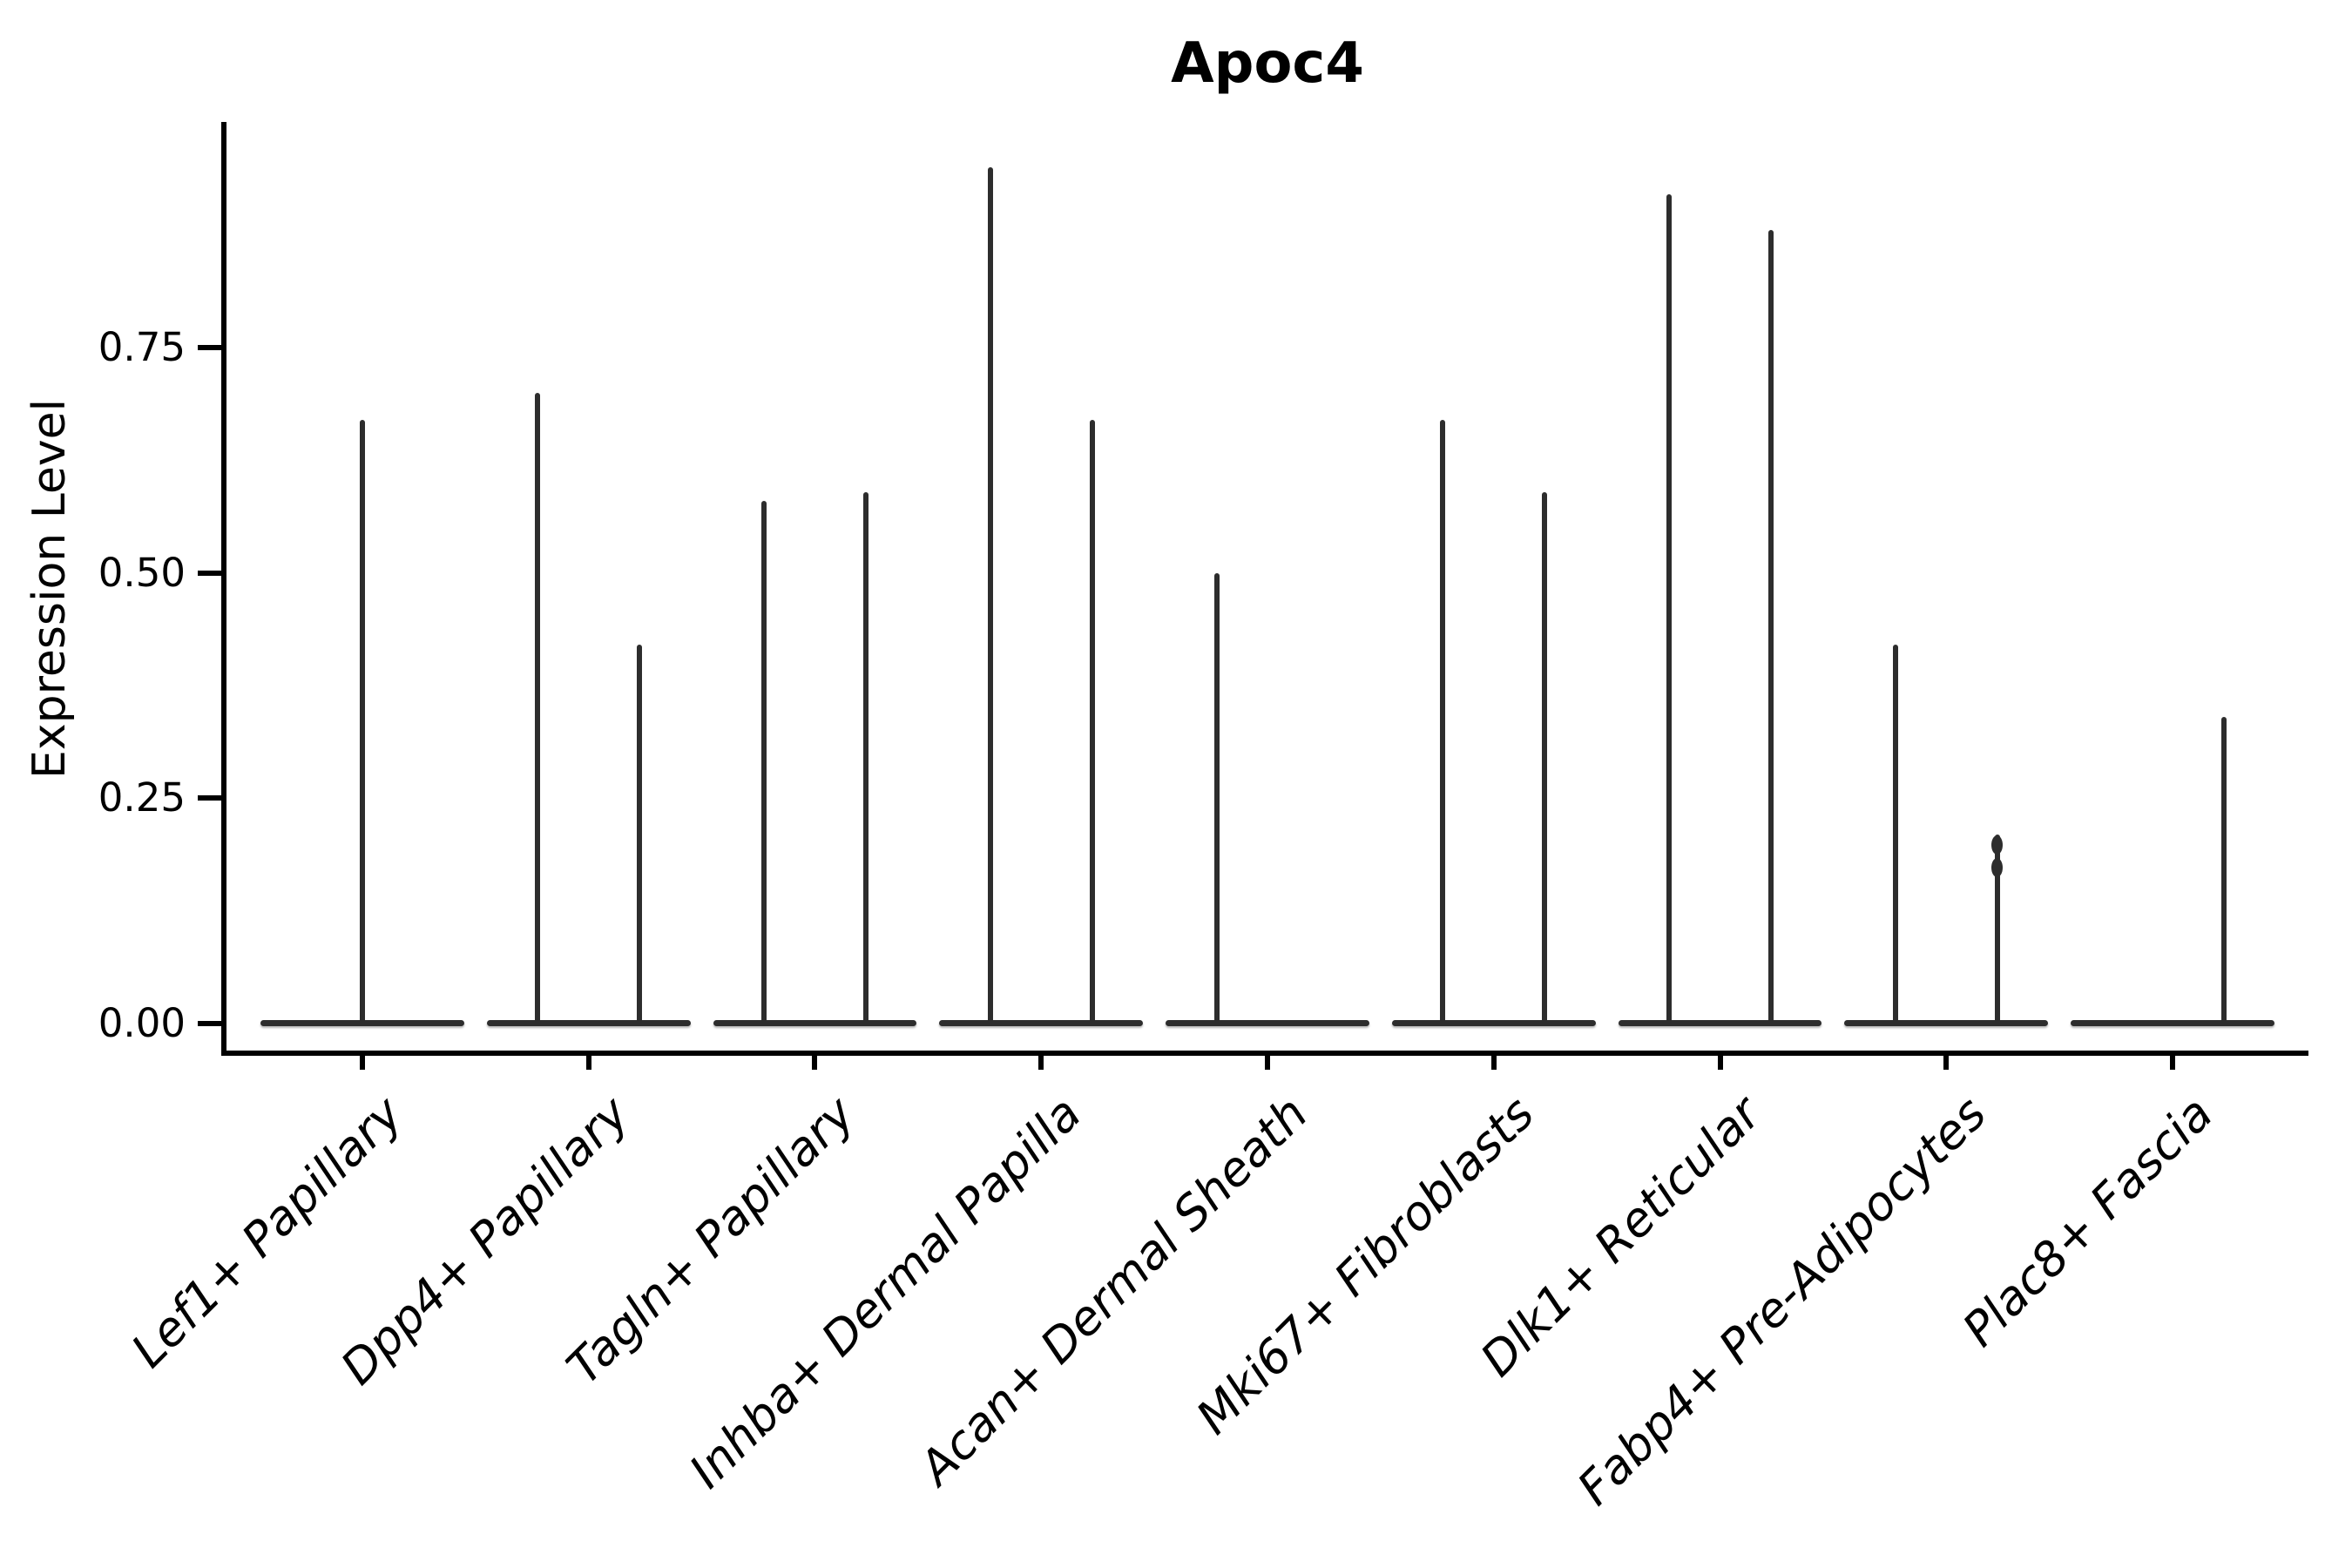 The width and height of the screenshot is (2352, 1568). Describe the element at coordinates (142, 1023) in the screenshot. I see `y-tick-label: 0.00` at that location.